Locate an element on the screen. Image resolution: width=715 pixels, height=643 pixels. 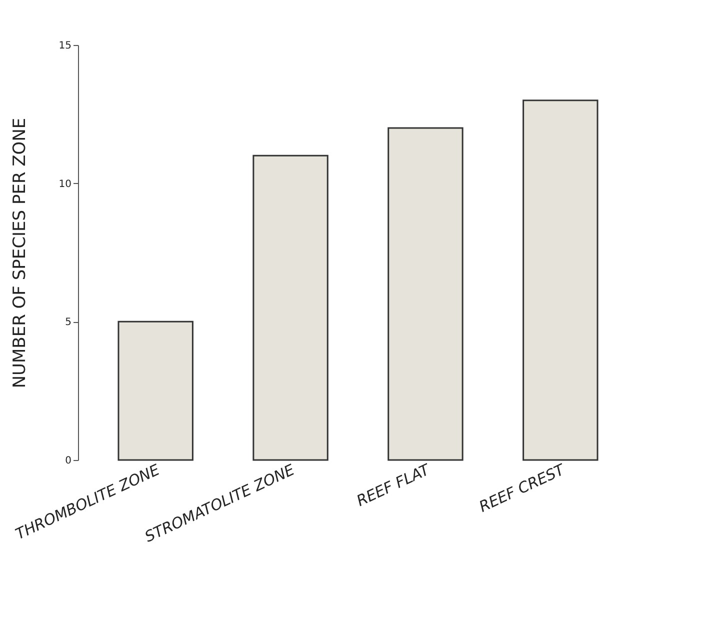
y-axis-title: NUMBER OF SPECIES PER ZONE is located at coordinates (20, 253).